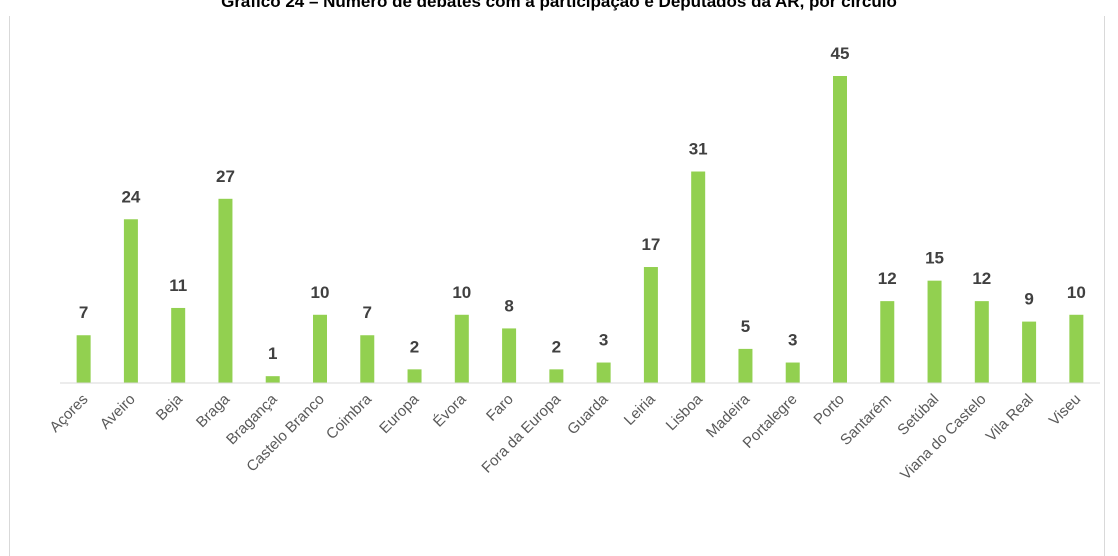 The width and height of the screenshot is (1118, 556). I want to click on tick-label-11: Guarda, so click(588, 414).